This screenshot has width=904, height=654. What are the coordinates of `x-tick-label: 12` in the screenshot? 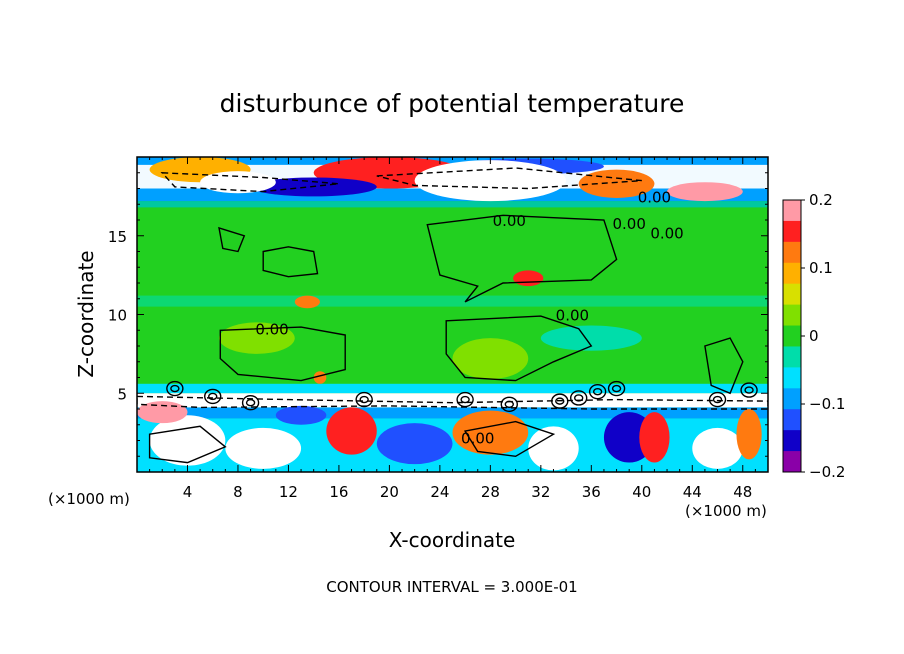 It's located at (288, 492).